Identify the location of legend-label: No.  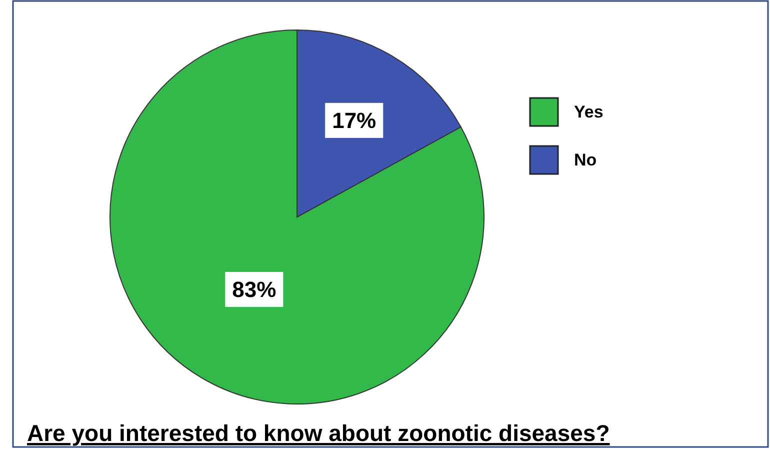
(585, 160).